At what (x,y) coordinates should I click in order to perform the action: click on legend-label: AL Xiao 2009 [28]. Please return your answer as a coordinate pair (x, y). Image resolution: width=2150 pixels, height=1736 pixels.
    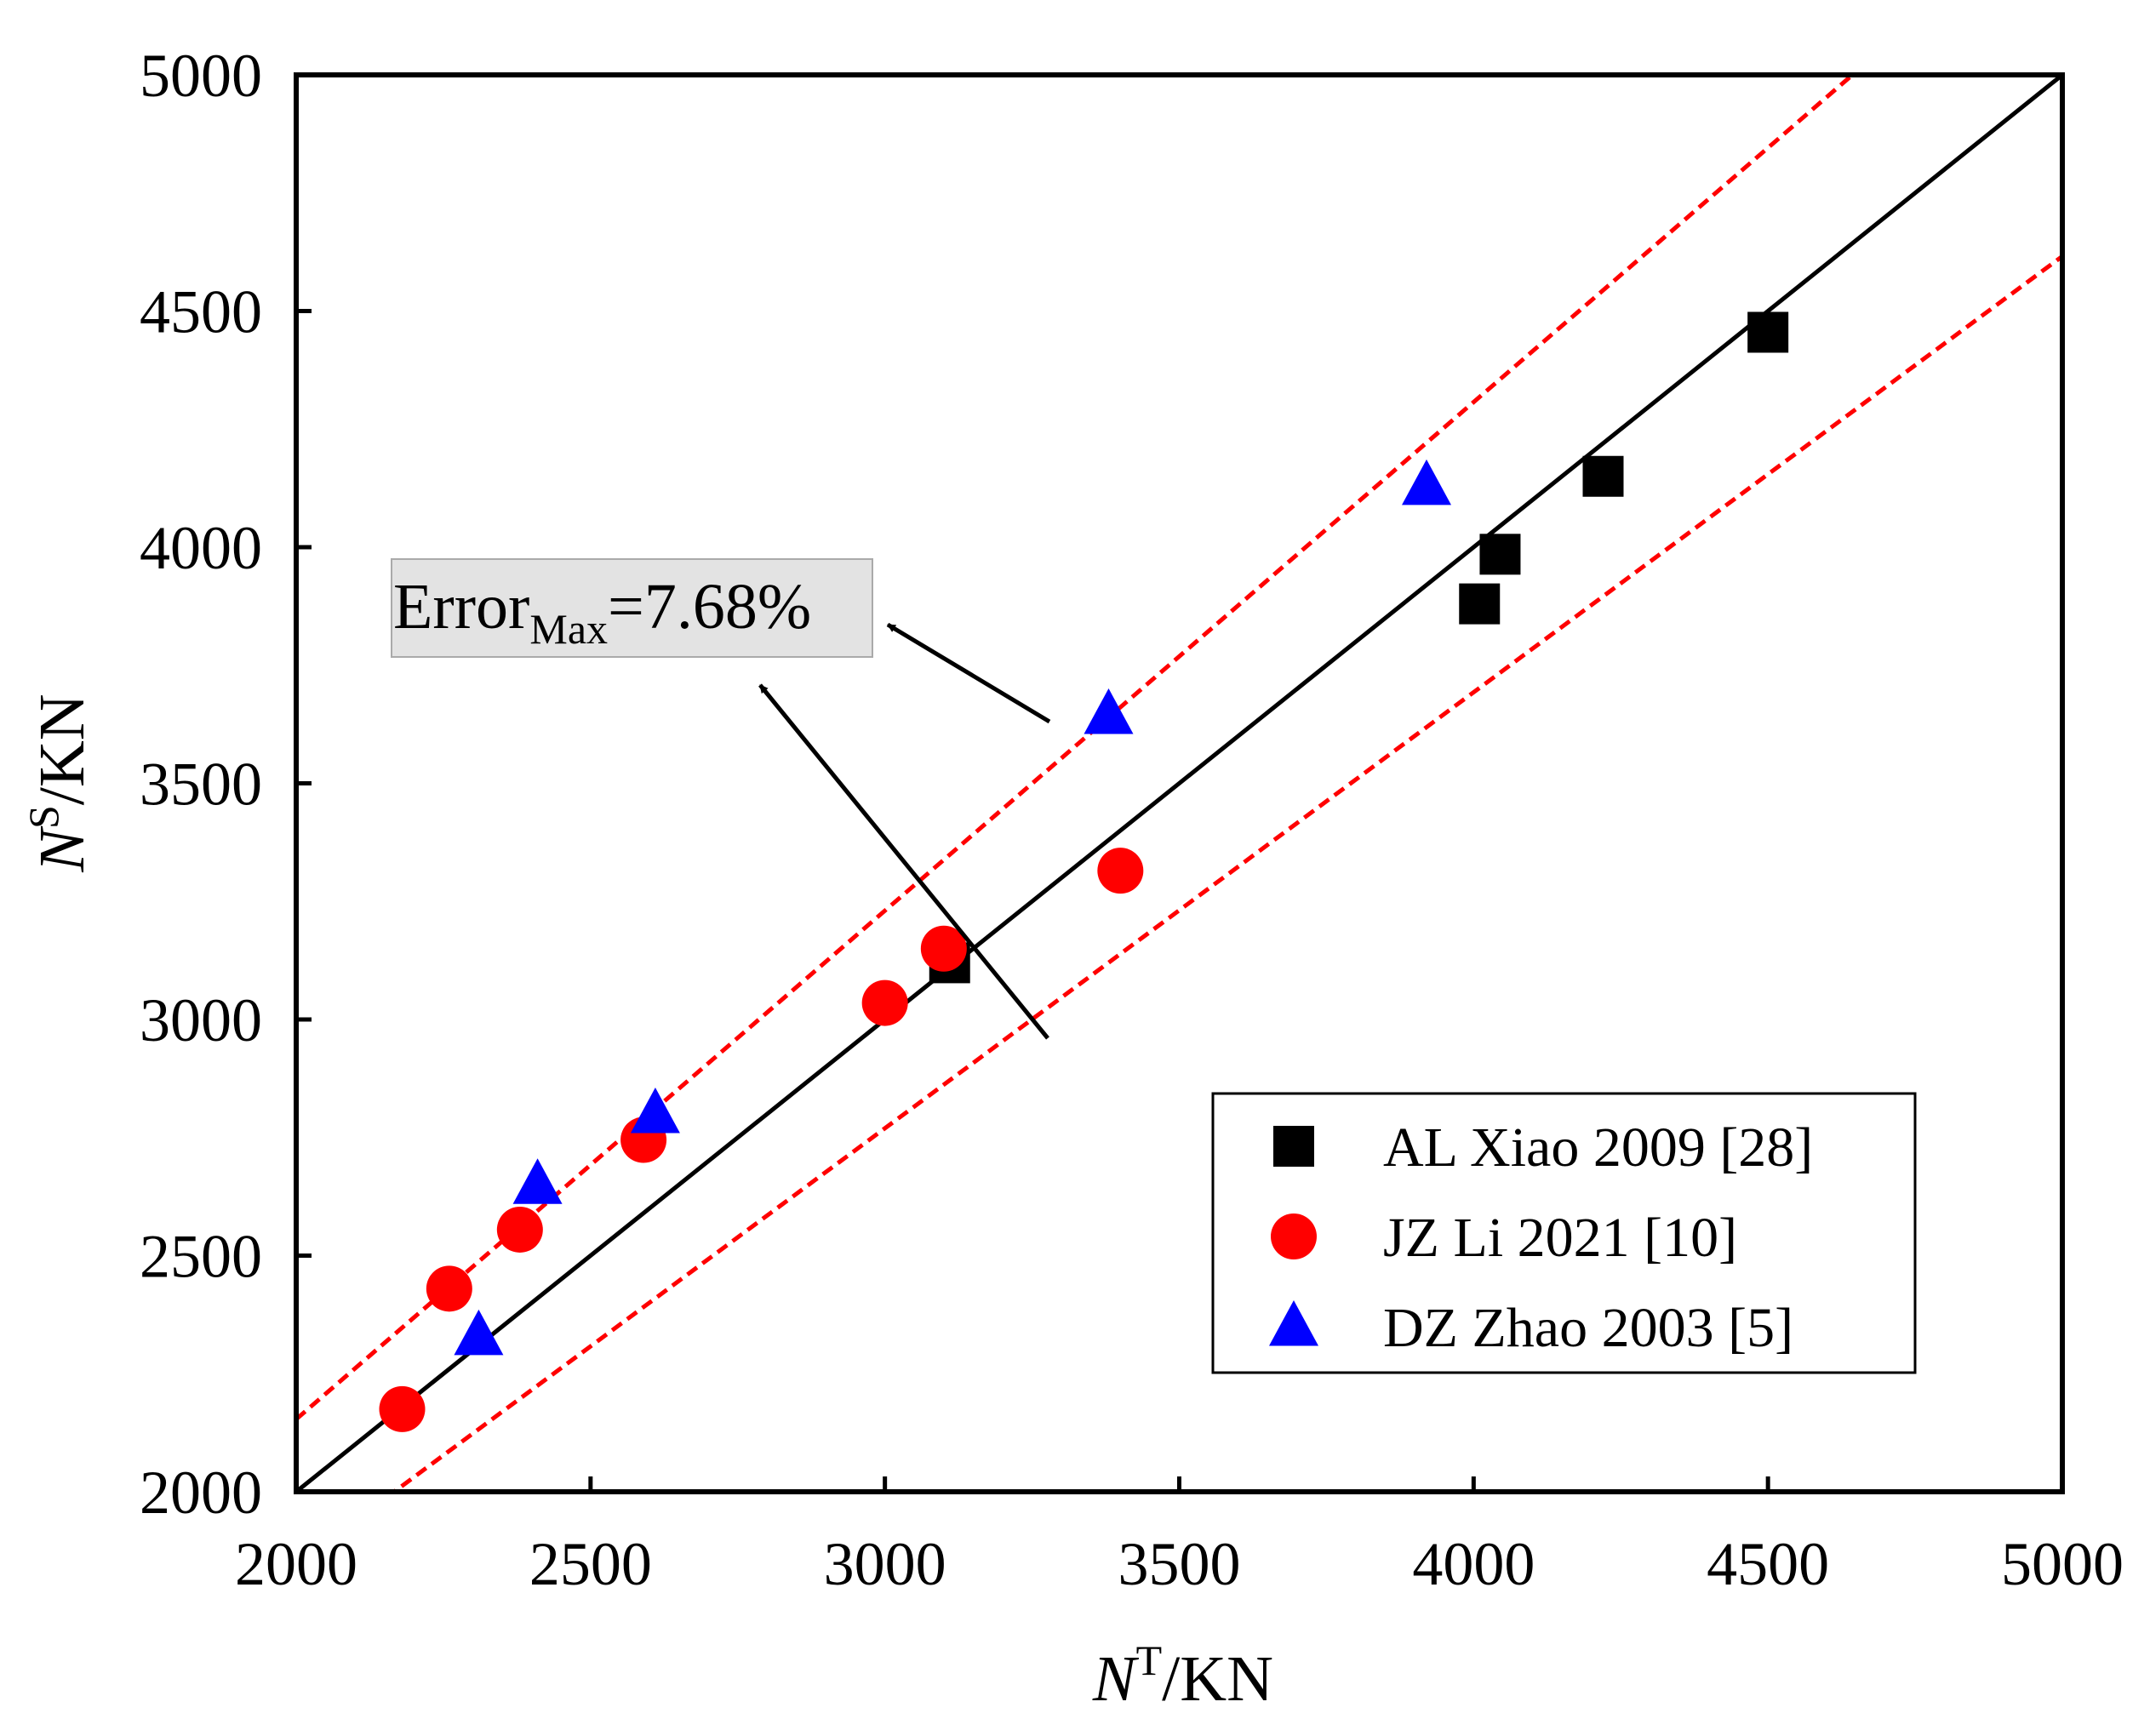
    Looking at the image, I should click on (1598, 1147).